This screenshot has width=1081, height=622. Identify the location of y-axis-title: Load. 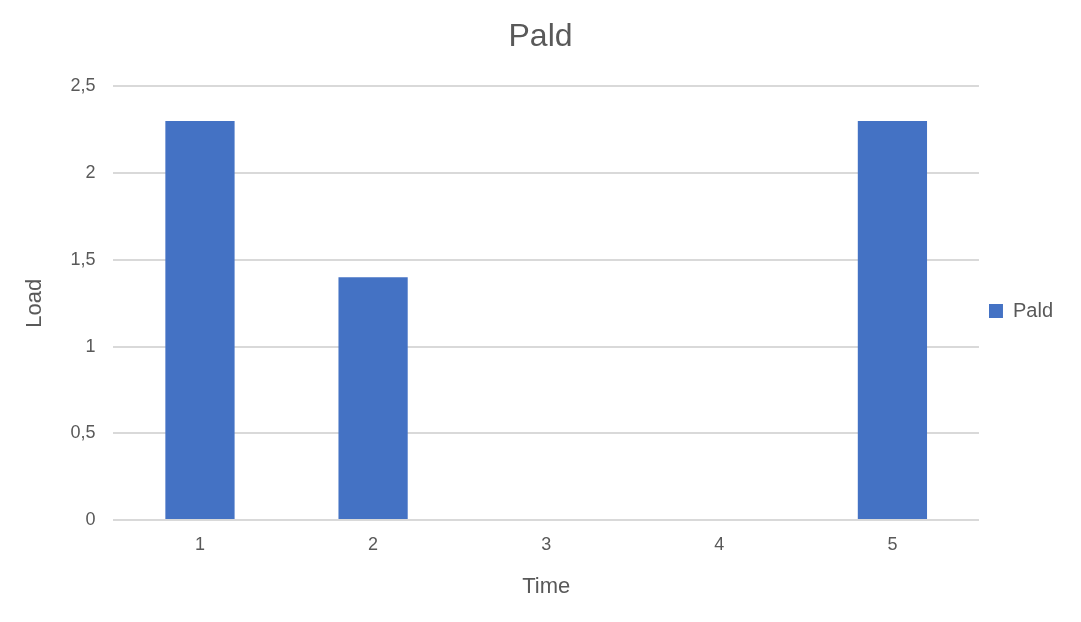
(34, 303).